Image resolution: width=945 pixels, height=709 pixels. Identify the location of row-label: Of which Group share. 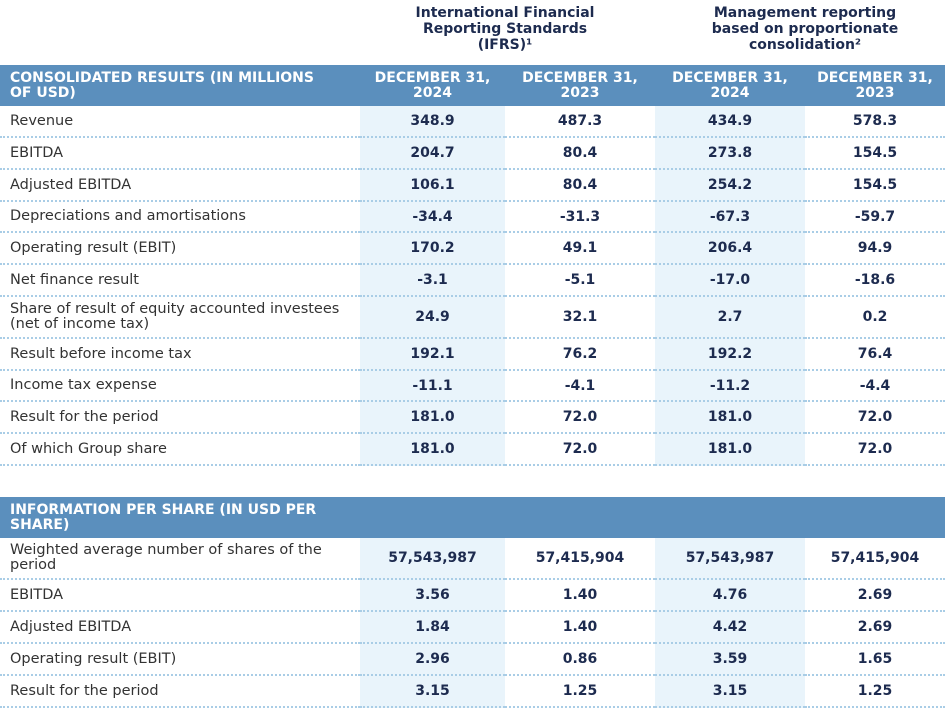
(180, 450).